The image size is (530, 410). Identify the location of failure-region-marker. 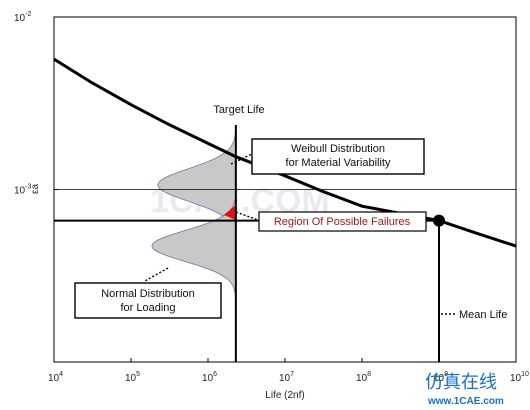
(229, 212).